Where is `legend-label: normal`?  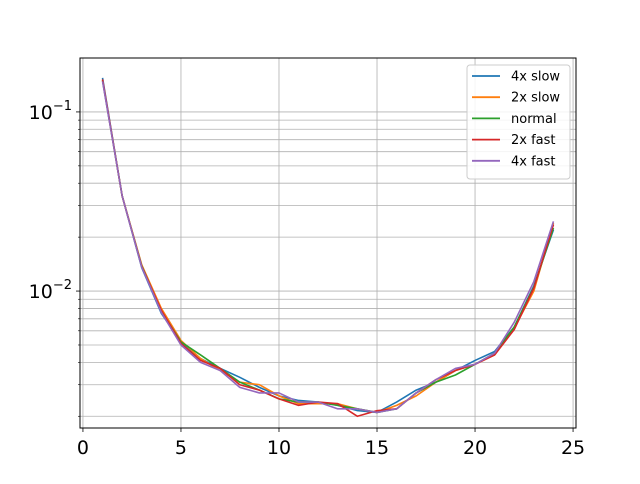 legend-label: normal is located at coordinates (534, 119).